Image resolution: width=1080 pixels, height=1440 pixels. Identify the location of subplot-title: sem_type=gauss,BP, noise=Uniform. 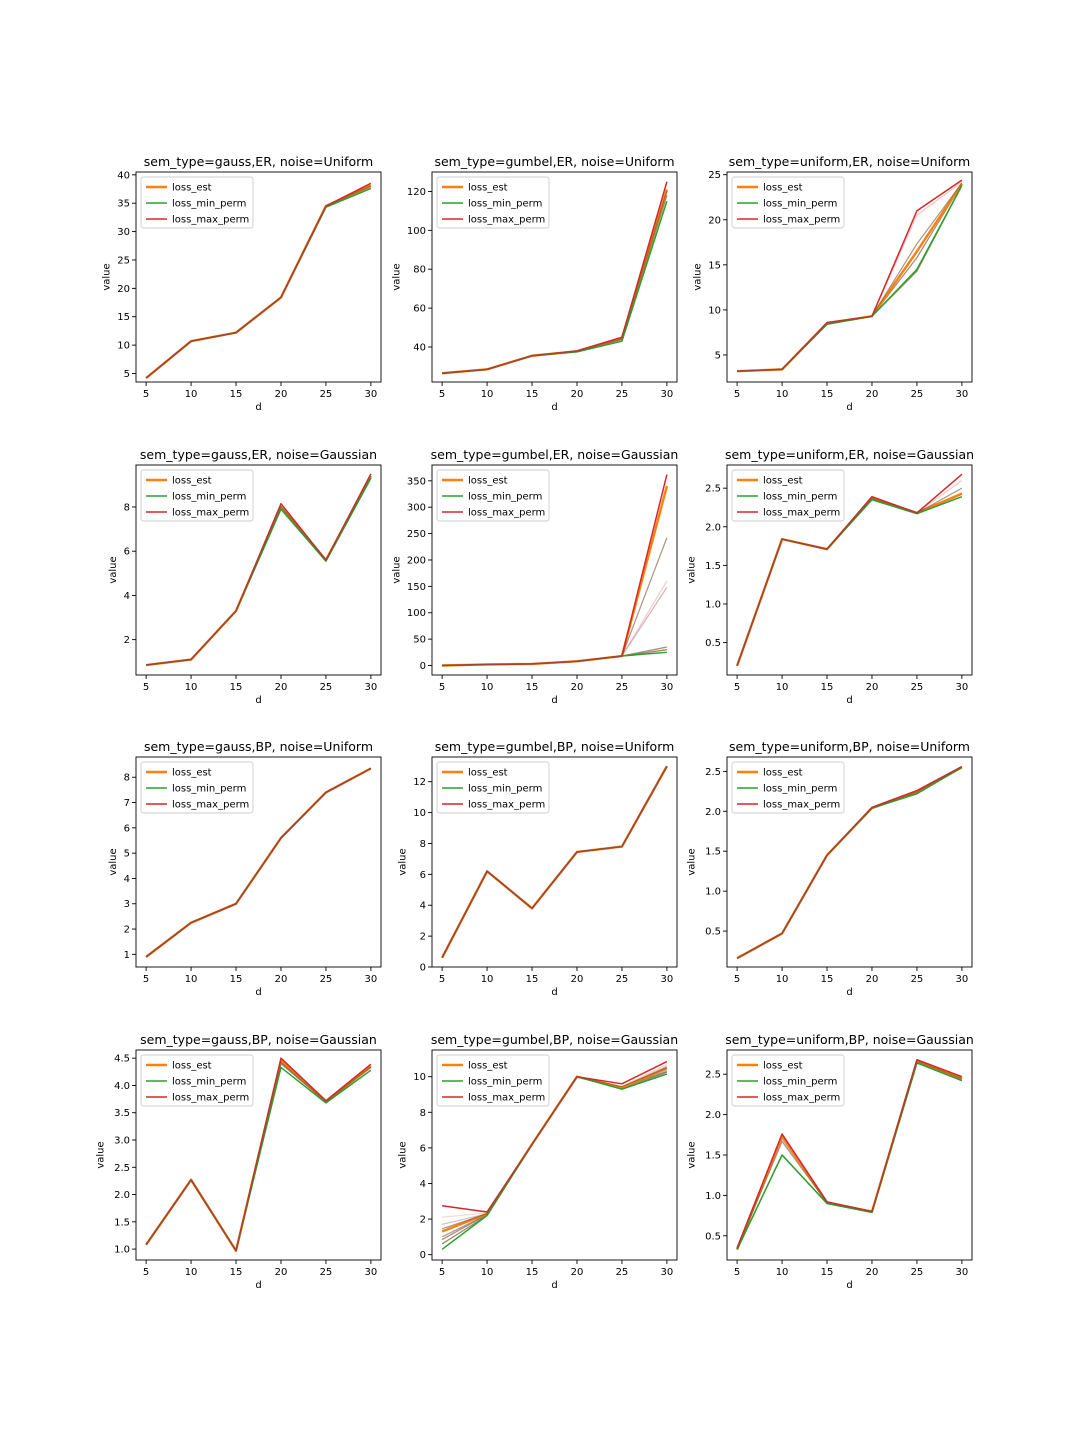
(258, 746).